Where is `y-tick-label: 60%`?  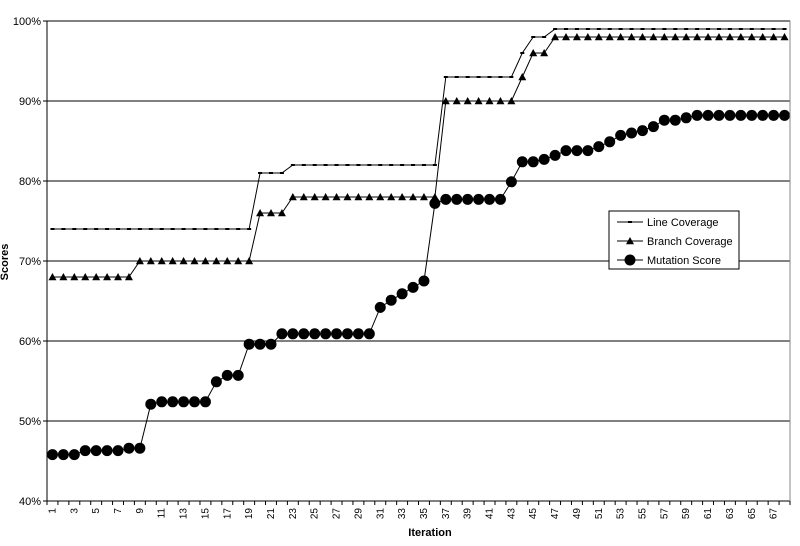
y-tick-label: 60% is located at coordinates (30, 342).